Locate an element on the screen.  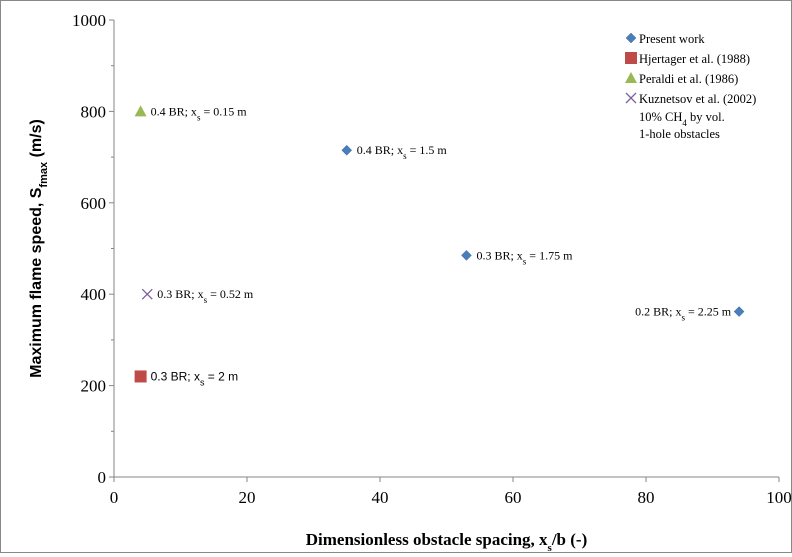
annotations: 10% CH4 by vol.1-hole obstacles is located at coordinates (682, 125).